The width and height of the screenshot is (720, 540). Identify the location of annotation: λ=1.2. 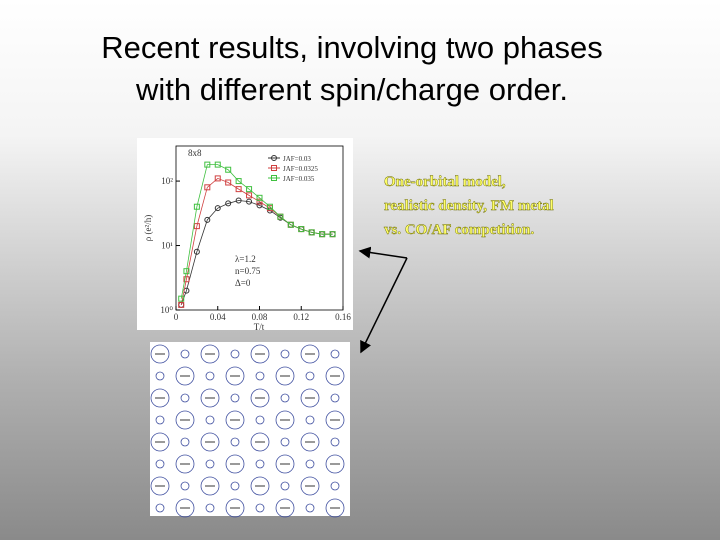
(245, 259).